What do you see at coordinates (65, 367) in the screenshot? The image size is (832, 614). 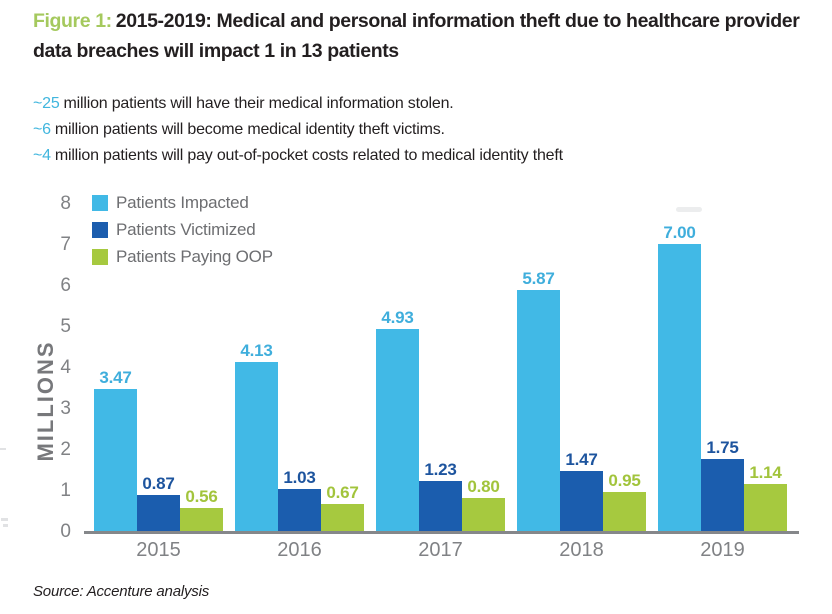 I see `y-axis-tick-label: 4` at bounding box center [65, 367].